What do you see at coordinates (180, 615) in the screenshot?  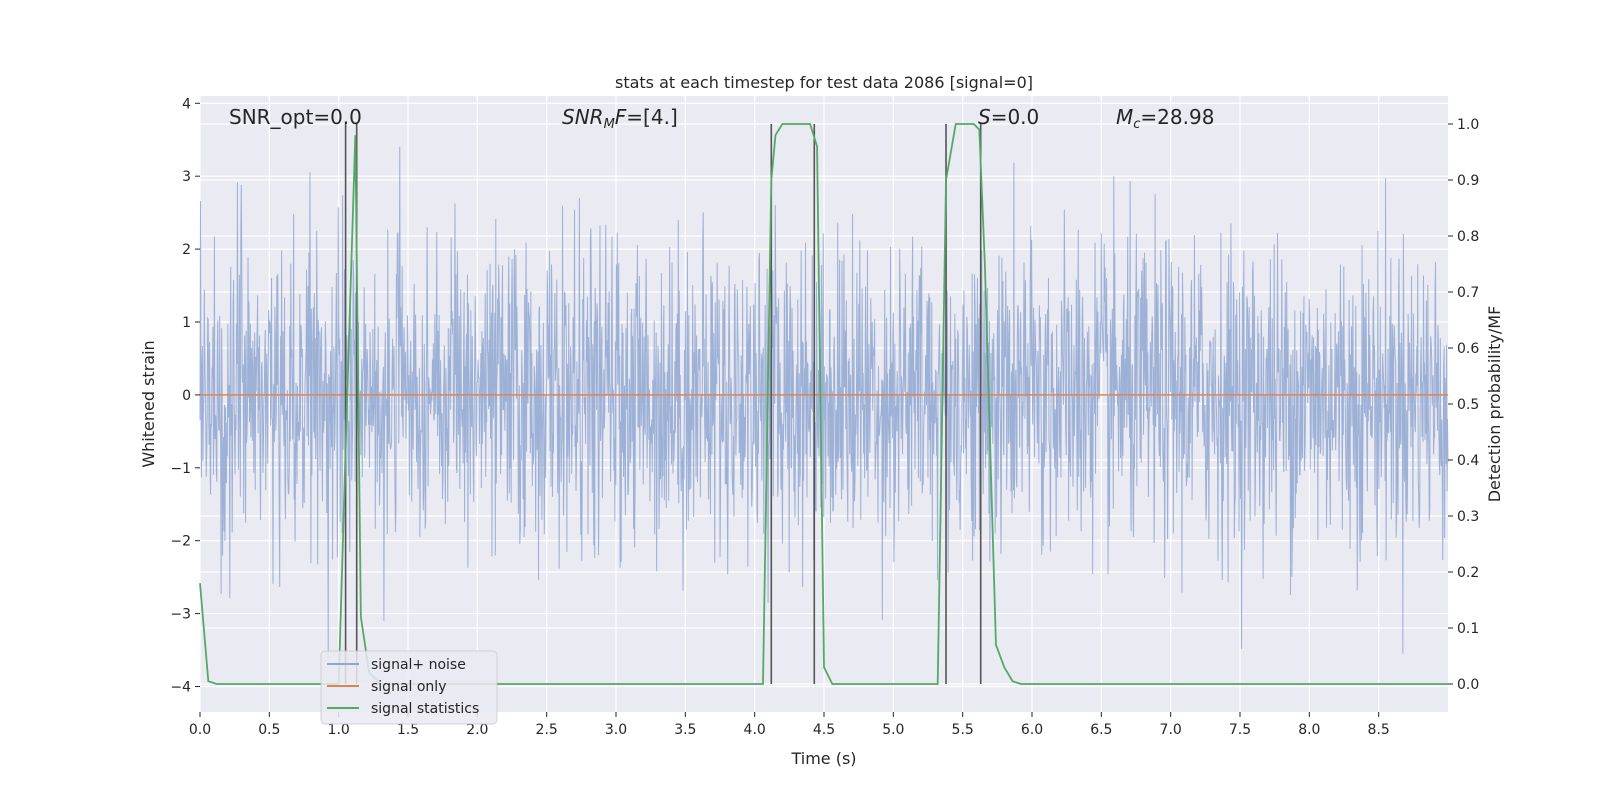 I see `y-left-tick-label: −3` at bounding box center [180, 615].